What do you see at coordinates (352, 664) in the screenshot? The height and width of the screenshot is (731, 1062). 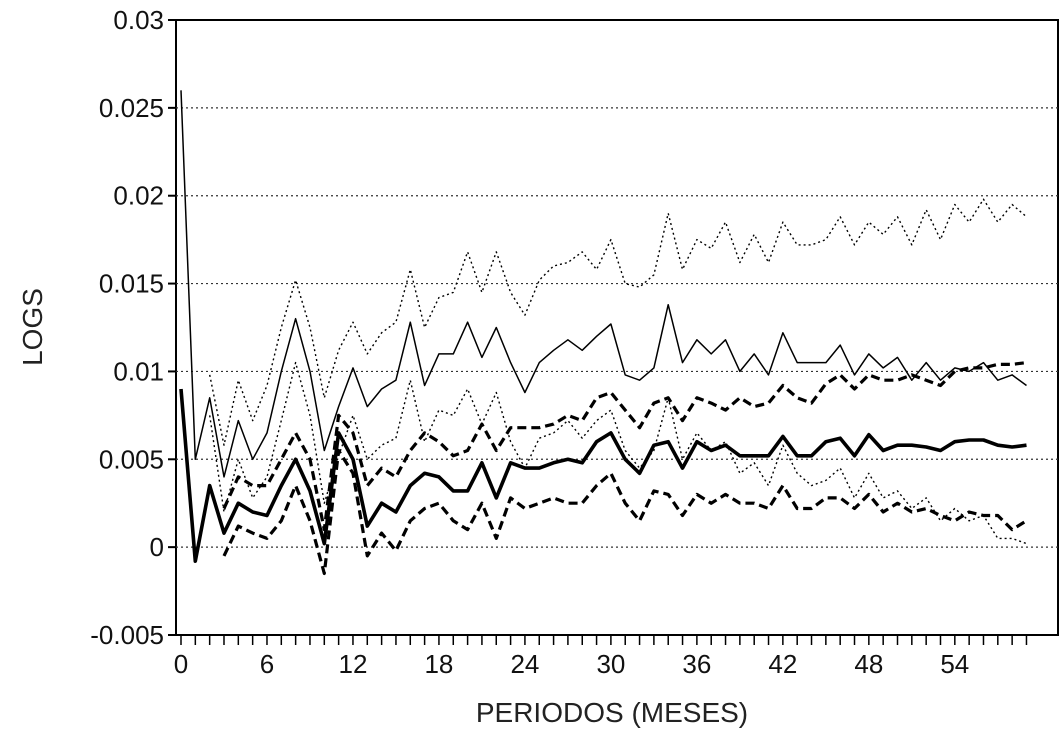 I see `x-tick-label: 12` at bounding box center [352, 664].